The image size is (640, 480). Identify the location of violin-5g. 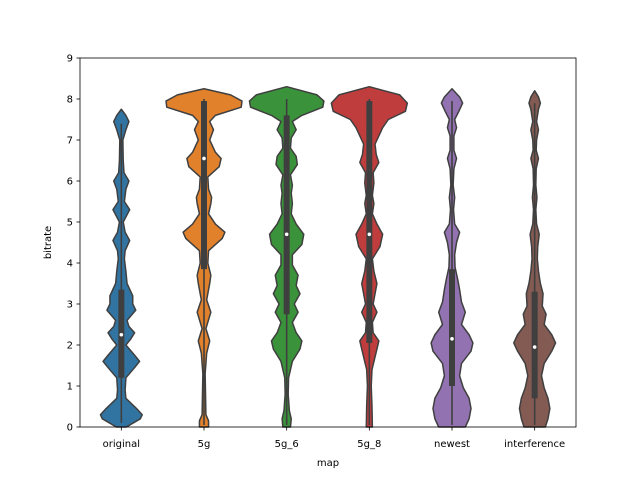
(204, 258).